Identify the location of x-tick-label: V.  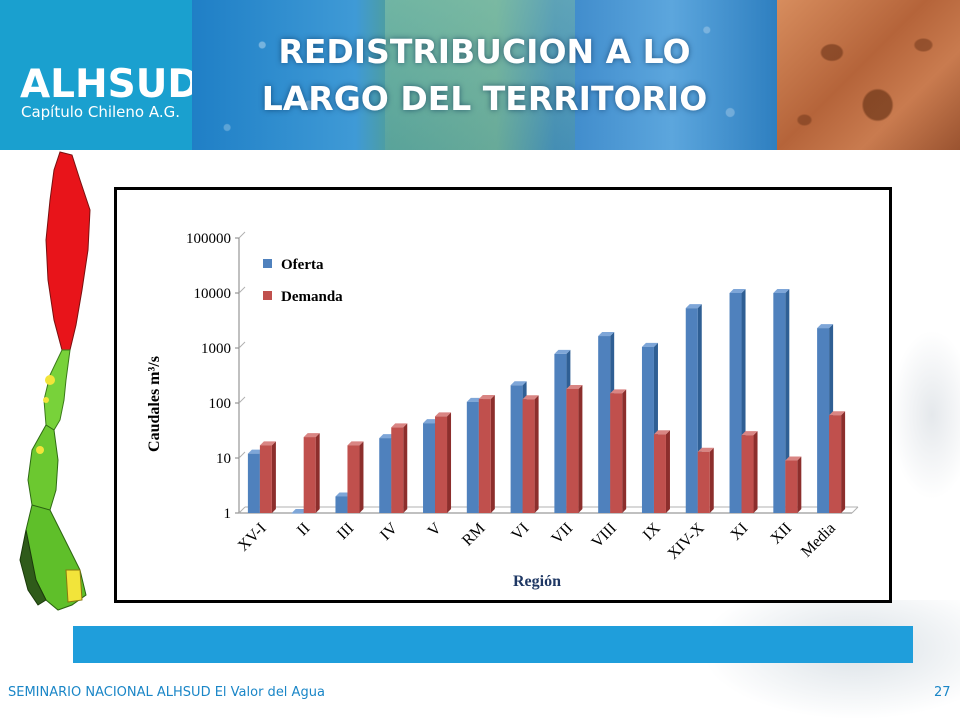
(435, 529).